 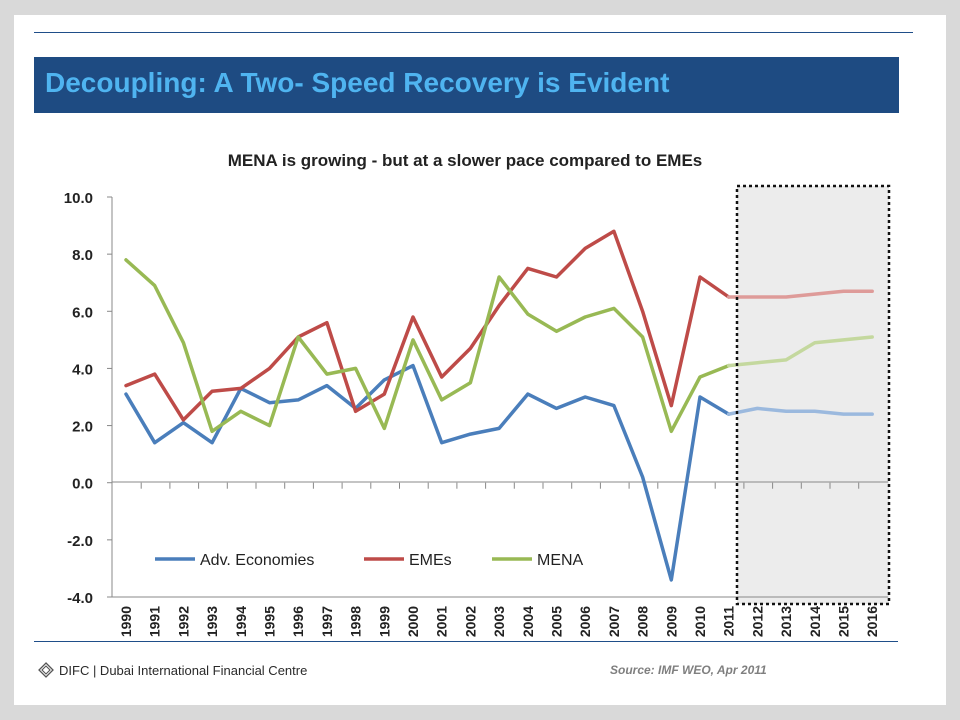 I want to click on x-tick-label-2015: 2015, so click(x=844, y=621).